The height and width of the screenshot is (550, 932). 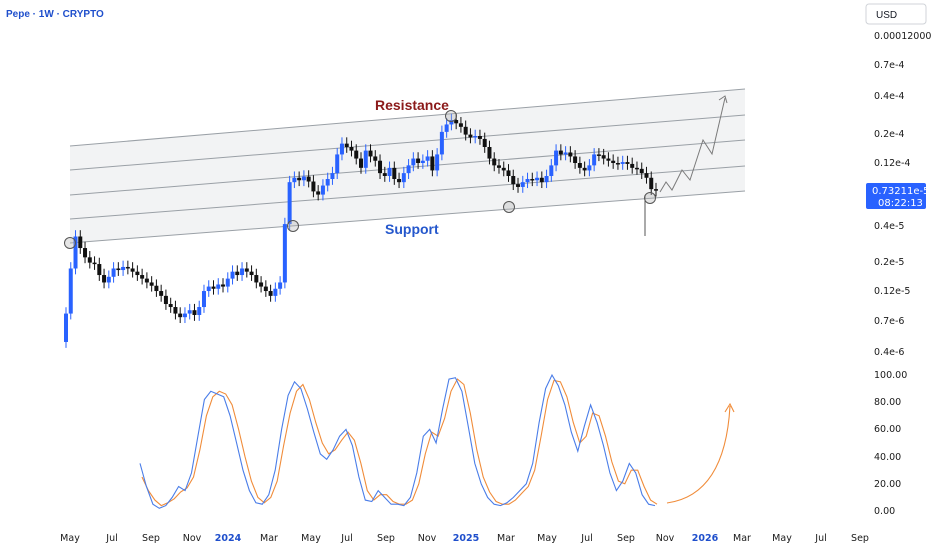 I want to click on stoch-tick-label: 40.00, so click(x=887, y=457).